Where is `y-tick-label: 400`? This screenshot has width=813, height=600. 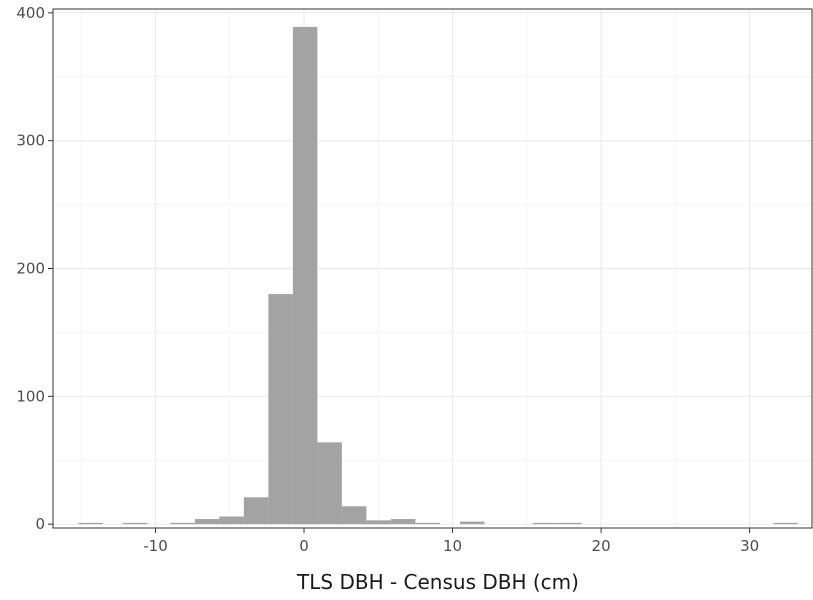
y-tick-label: 400 is located at coordinates (30, 13).